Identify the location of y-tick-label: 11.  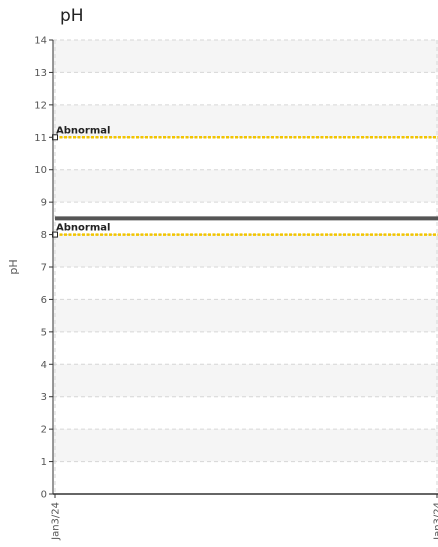
(40, 138).